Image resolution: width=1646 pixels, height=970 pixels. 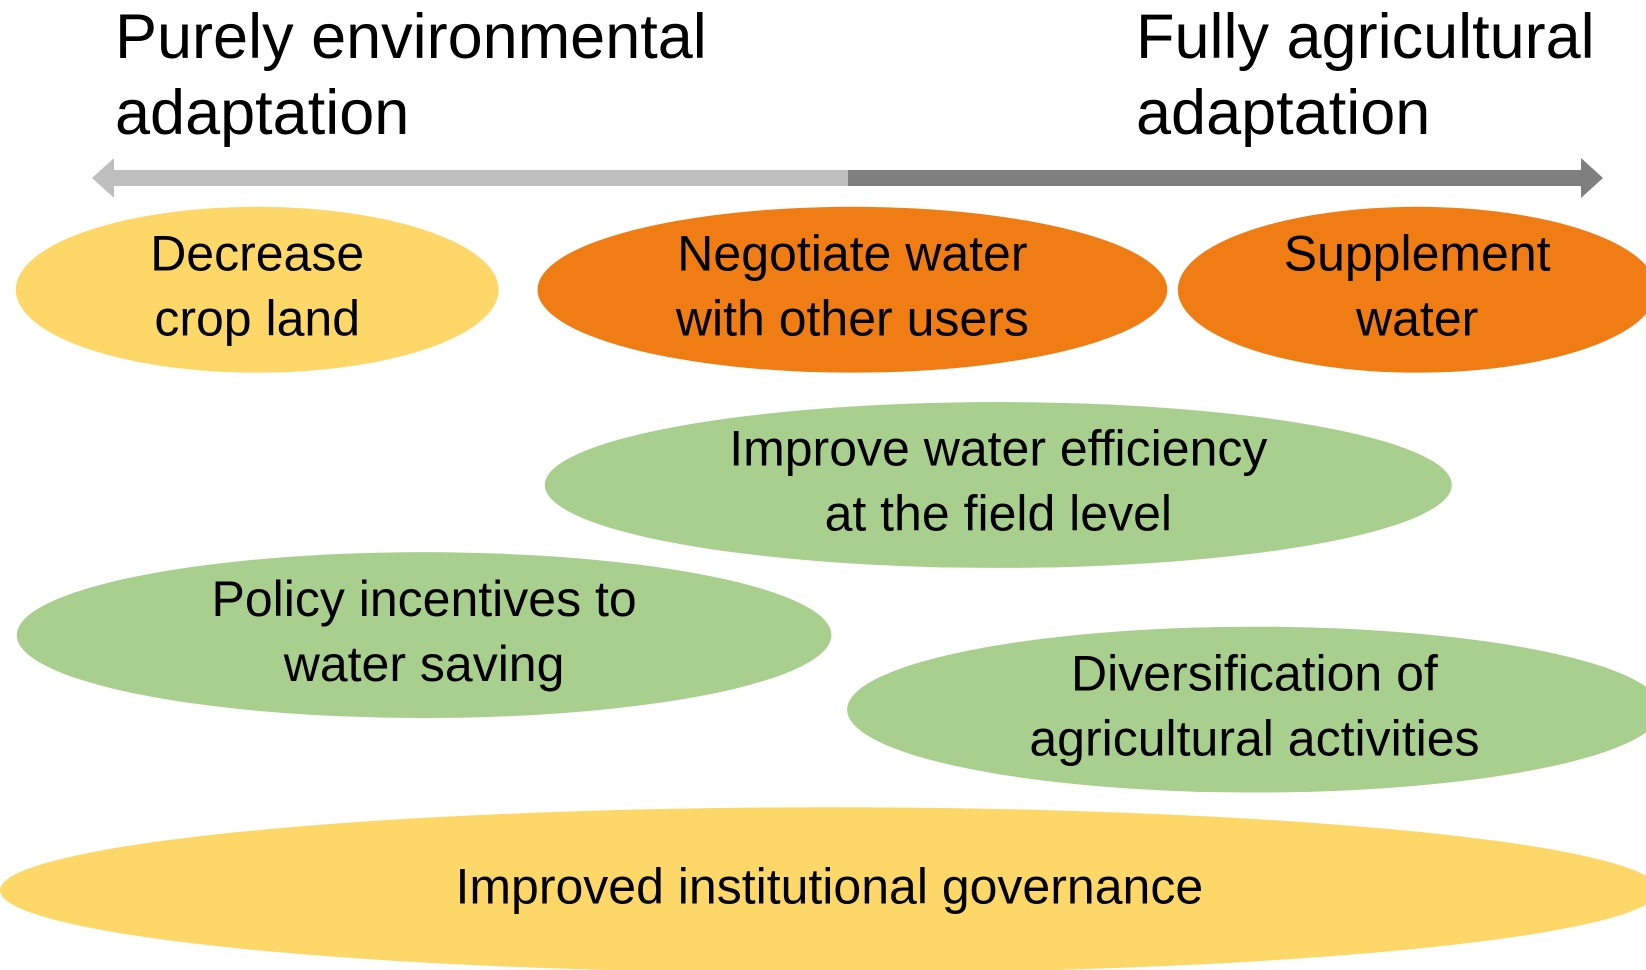 I want to click on node: Supplement water, so click(x=1411, y=289).